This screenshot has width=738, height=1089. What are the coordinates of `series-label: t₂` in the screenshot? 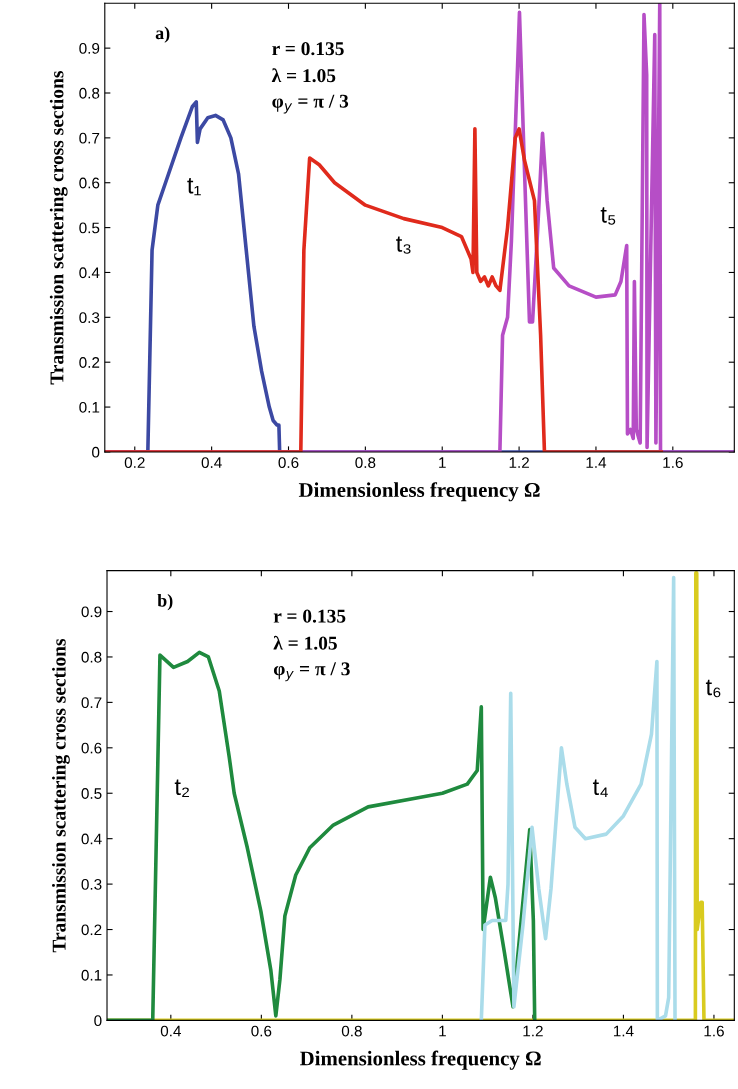 It's located at (181, 788).